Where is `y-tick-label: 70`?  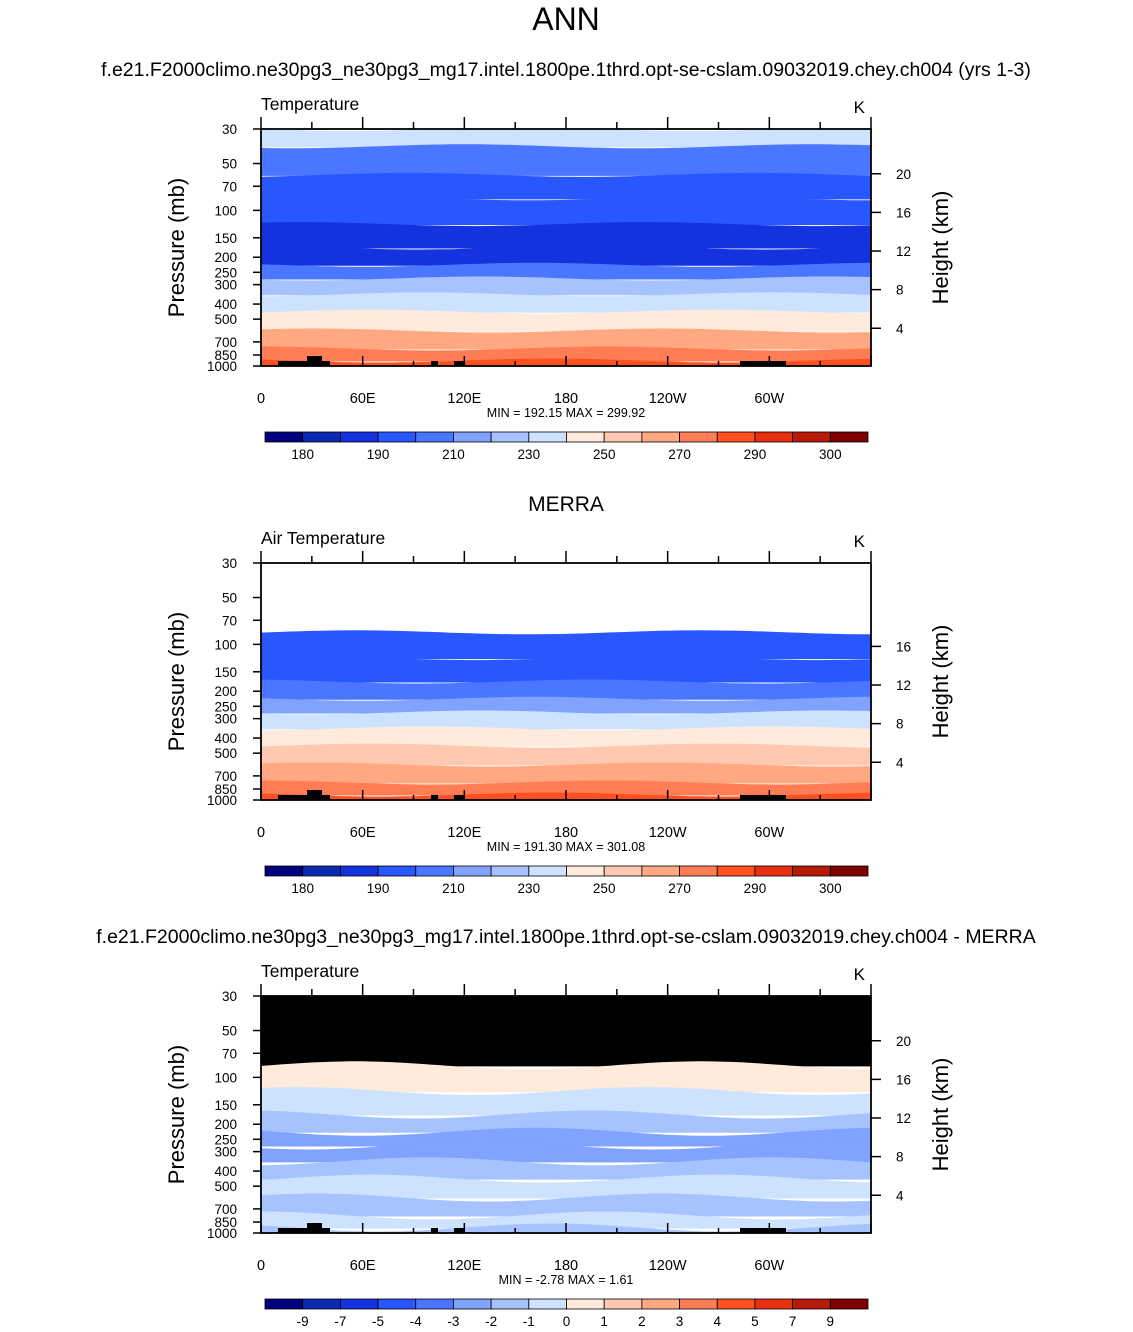
y-tick-label: 70 is located at coordinates (229, 1053).